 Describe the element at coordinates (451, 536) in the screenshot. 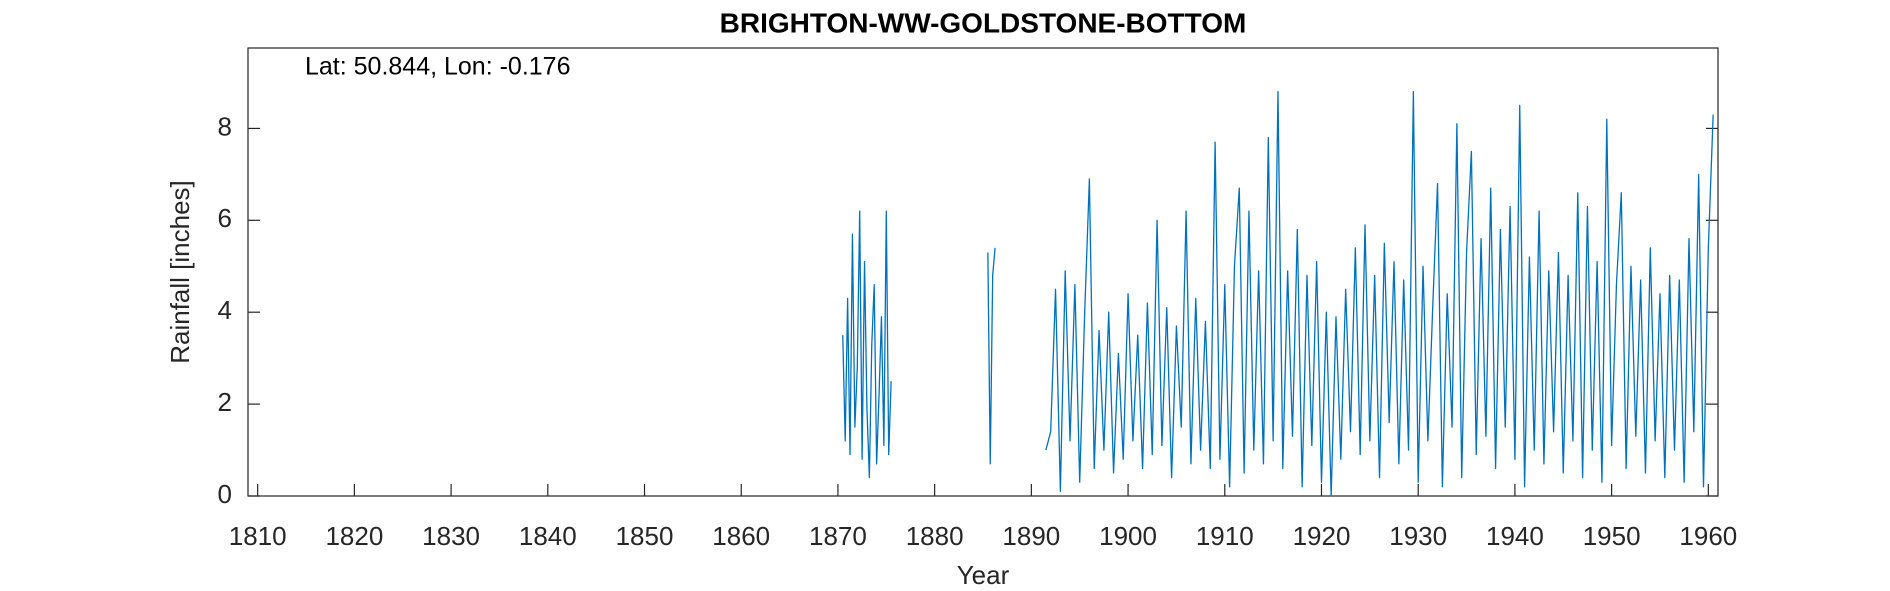

I see `x-tick-label: 1830` at that location.